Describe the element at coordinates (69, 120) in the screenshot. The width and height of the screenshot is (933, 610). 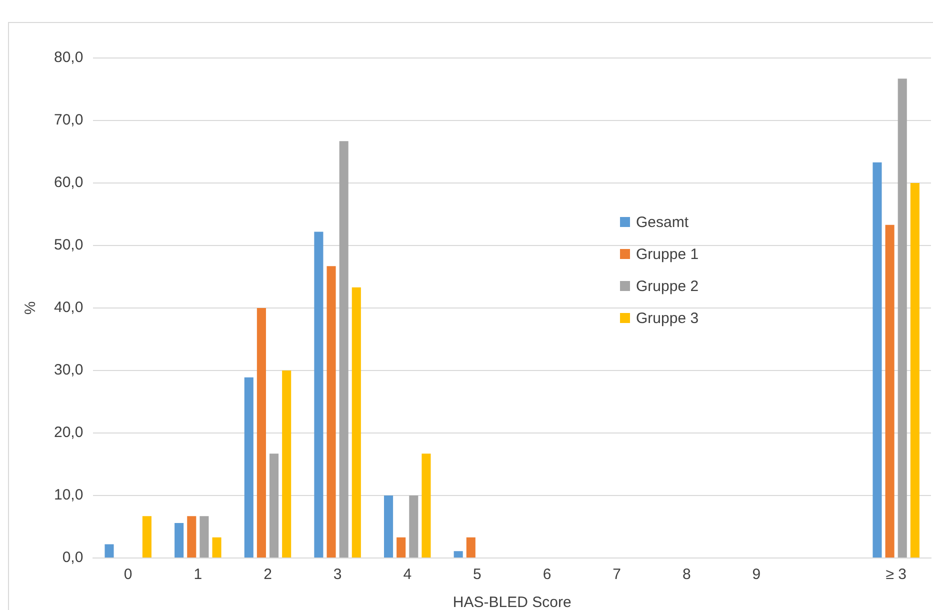
I see `y-tick-label: 70,0` at that location.